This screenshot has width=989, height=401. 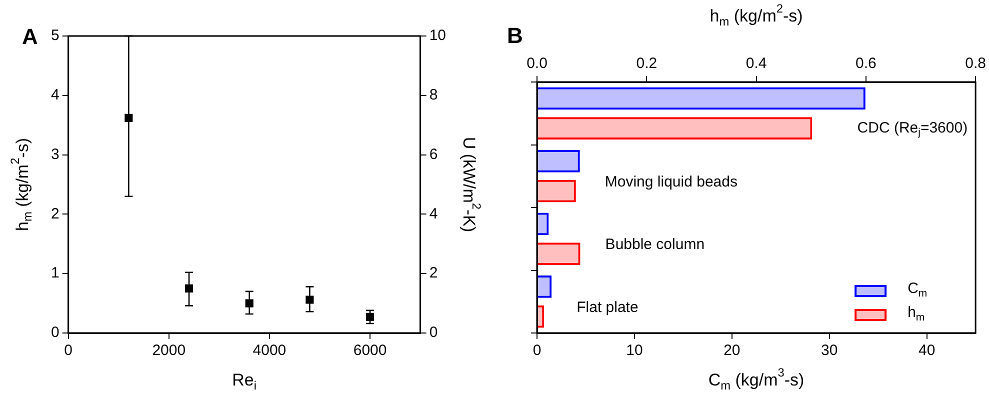 What do you see at coordinates (829, 351) in the screenshot?
I see `x-tick-label: 30` at bounding box center [829, 351].